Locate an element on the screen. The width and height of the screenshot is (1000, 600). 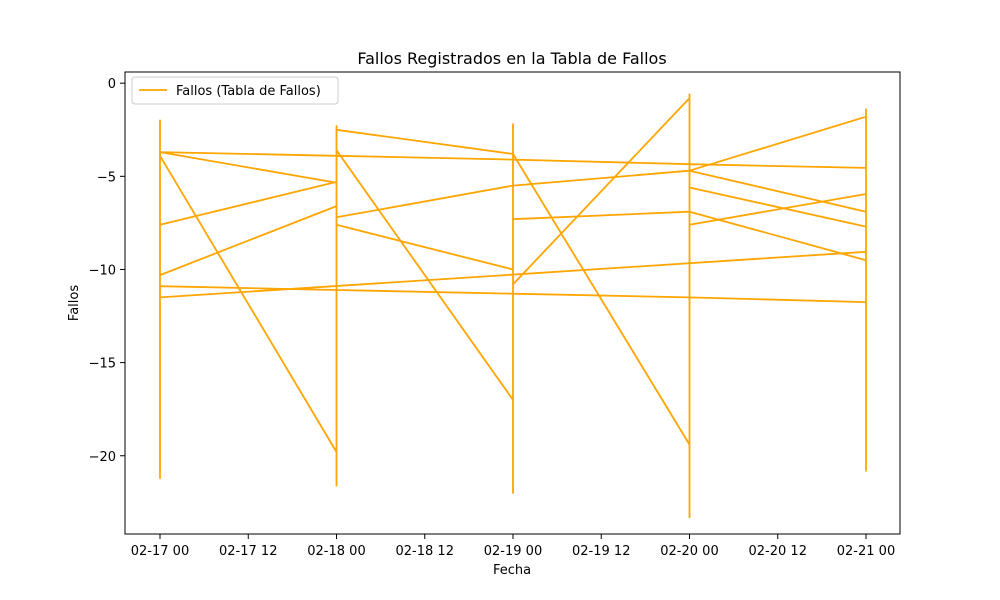
x-tick-label: 02-20 12 is located at coordinates (778, 551).